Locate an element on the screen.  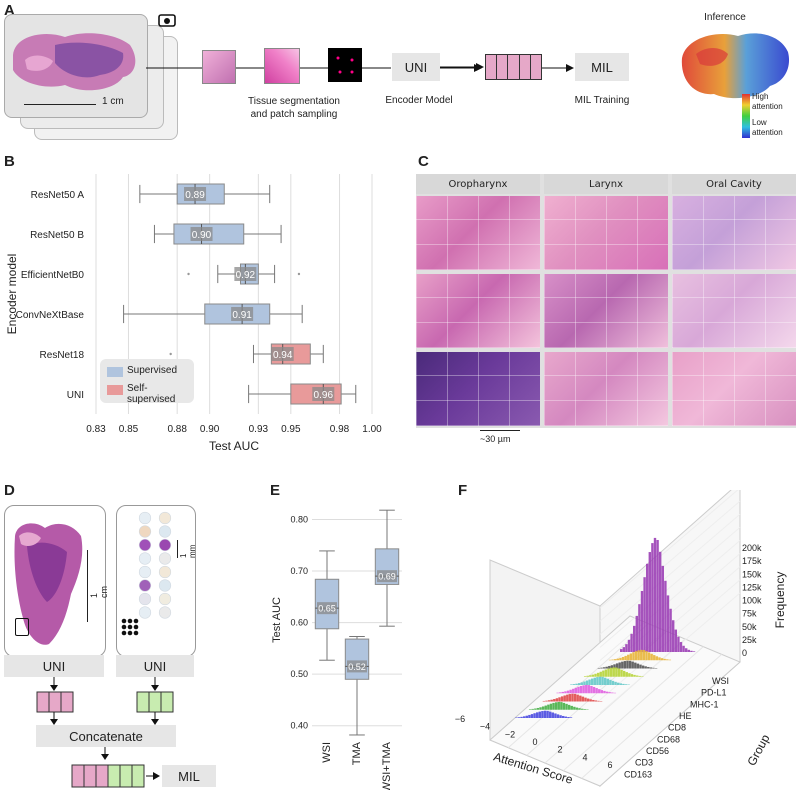
median-label-b: 0.92 is located at coordinates (246, 275).